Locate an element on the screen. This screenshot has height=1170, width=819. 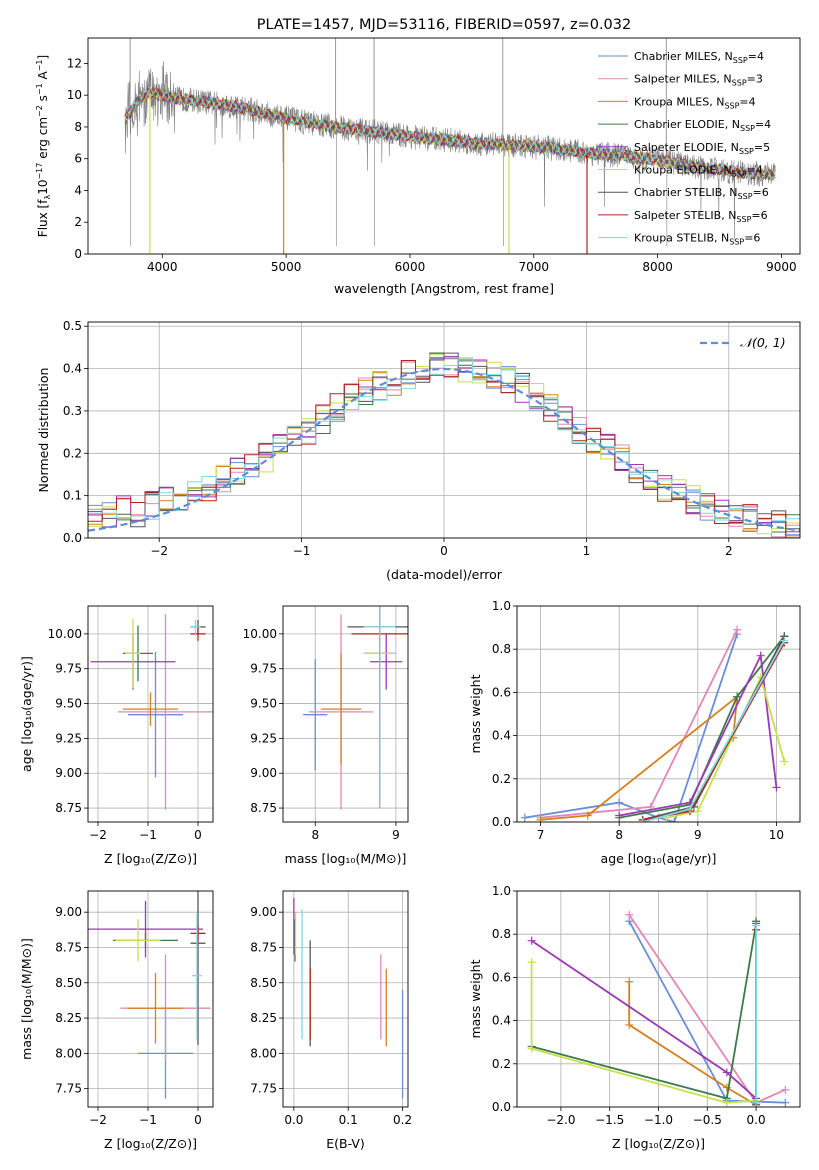
legend-entry: Chabrier MILES, NSSP=4 is located at coordinates (699, 57).